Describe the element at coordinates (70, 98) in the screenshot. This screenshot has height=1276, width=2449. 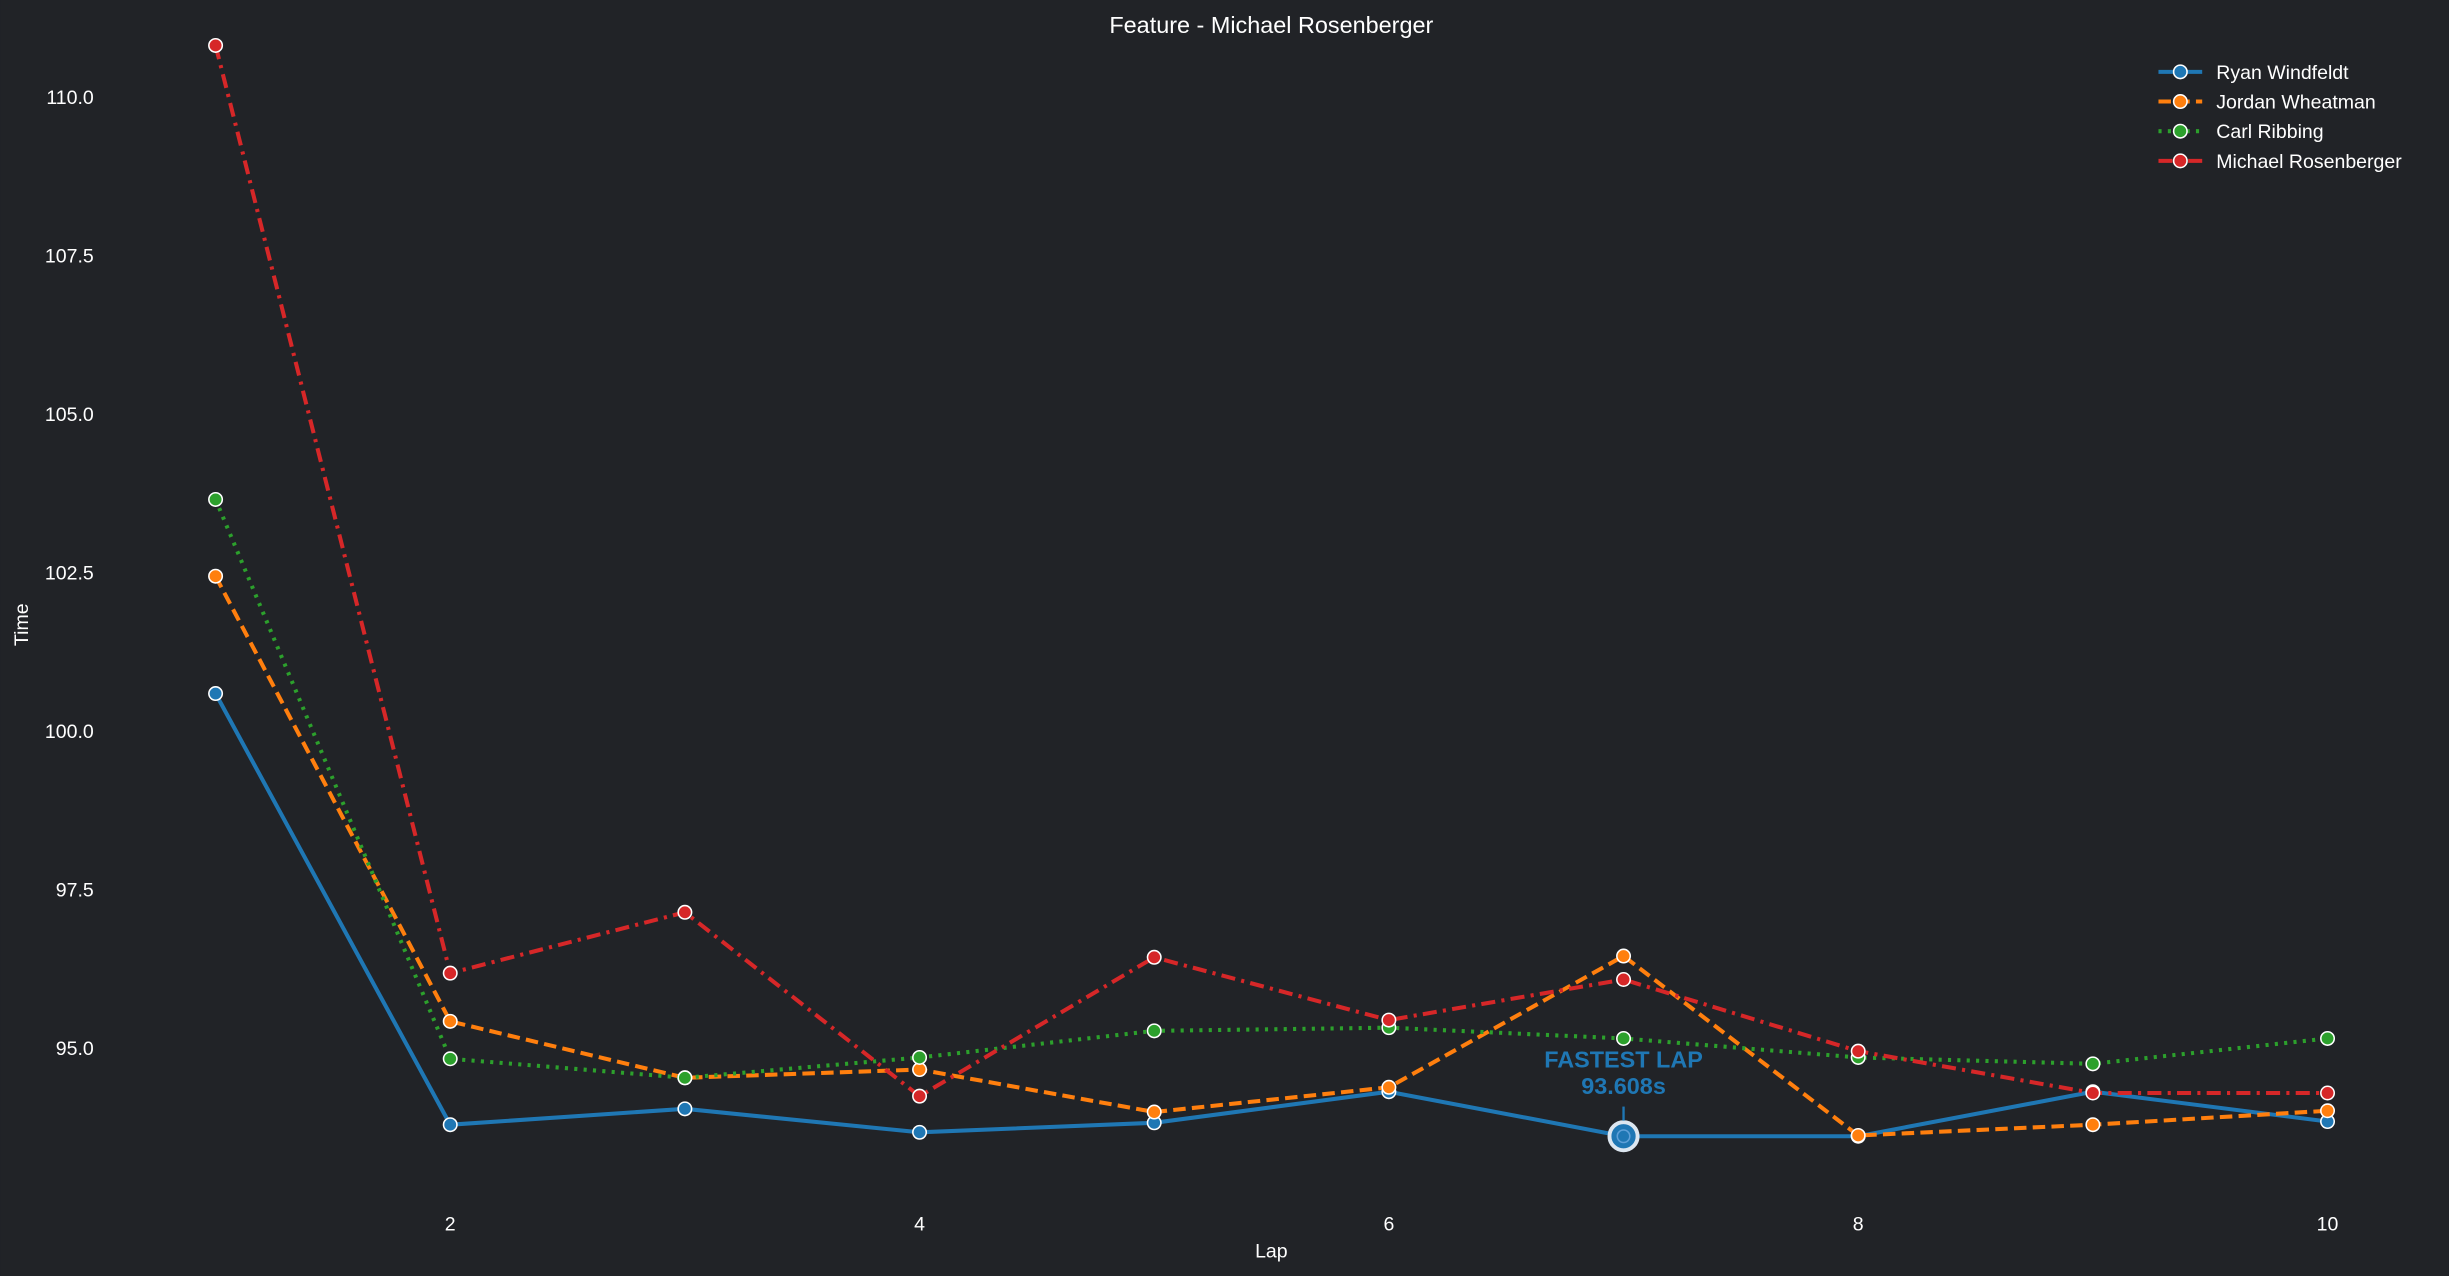
I see `y-tick-label: 110.0` at that location.